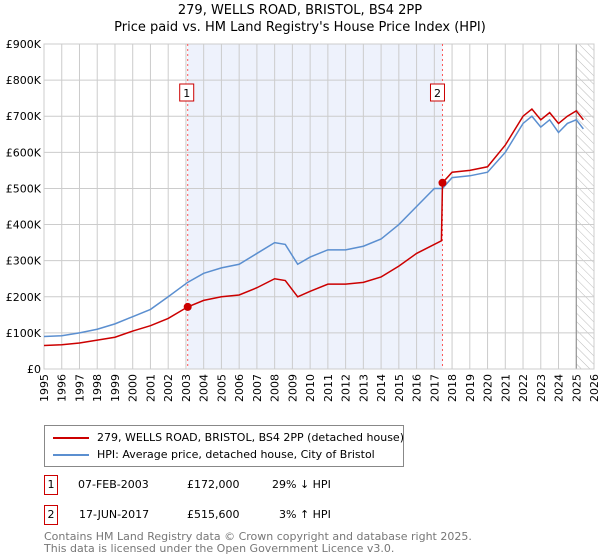 The height and width of the screenshot is (560, 600). What do you see at coordinates (79, 388) in the screenshot?
I see `x-tick-label: 1997` at bounding box center [79, 388].